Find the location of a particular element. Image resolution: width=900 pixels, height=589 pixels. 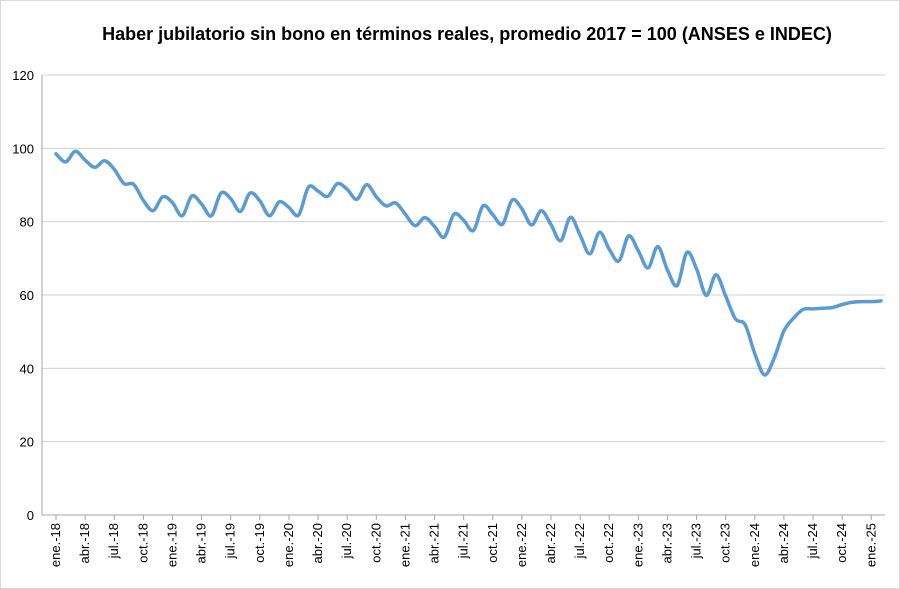

x-tick-label: abr.-24 is located at coordinates (783, 543).